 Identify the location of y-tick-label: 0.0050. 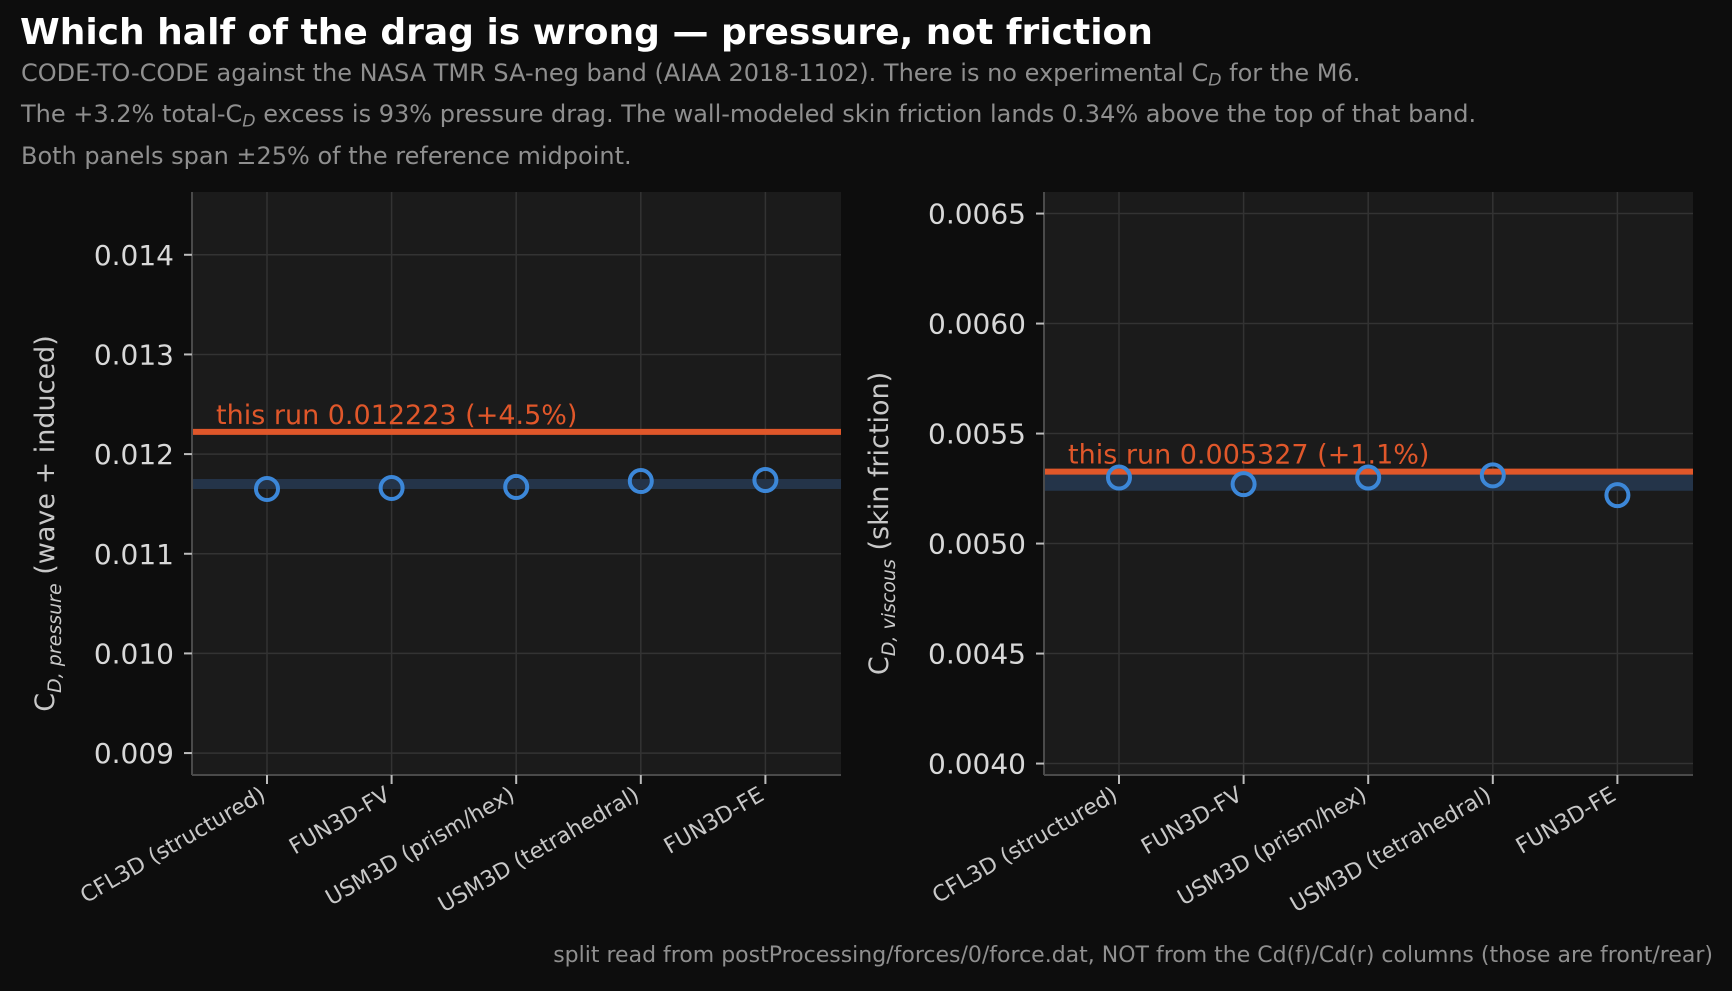
(977, 544).